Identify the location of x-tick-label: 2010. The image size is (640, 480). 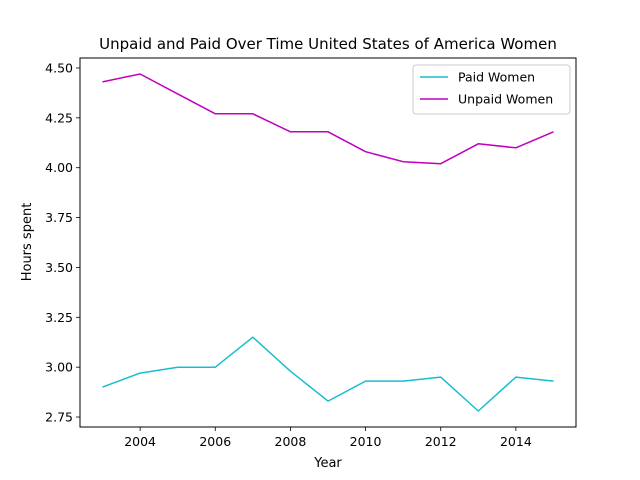
(366, 441).